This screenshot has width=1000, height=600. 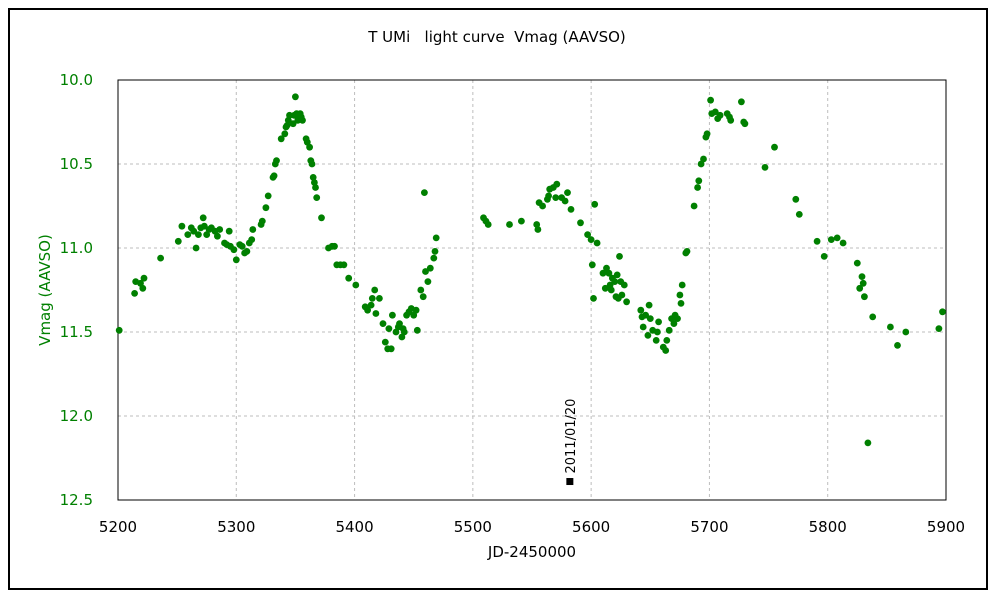 What do you see at coordinates (118, 527) in the screenshot?
I see `x-tick-label: 5200` at bounding box center [118, 527].